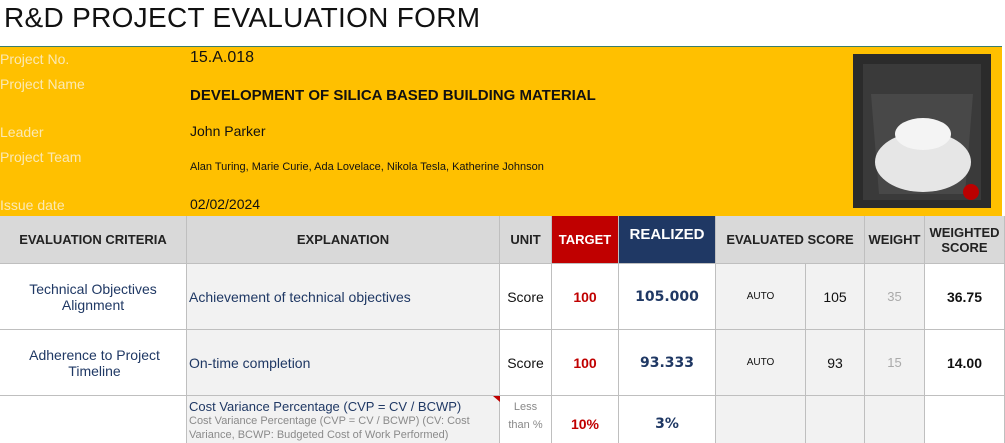 The width and height of the screenshot is (1005, 443). I want to click on explanation: Achievement of technical objectives, so click(343, 297).